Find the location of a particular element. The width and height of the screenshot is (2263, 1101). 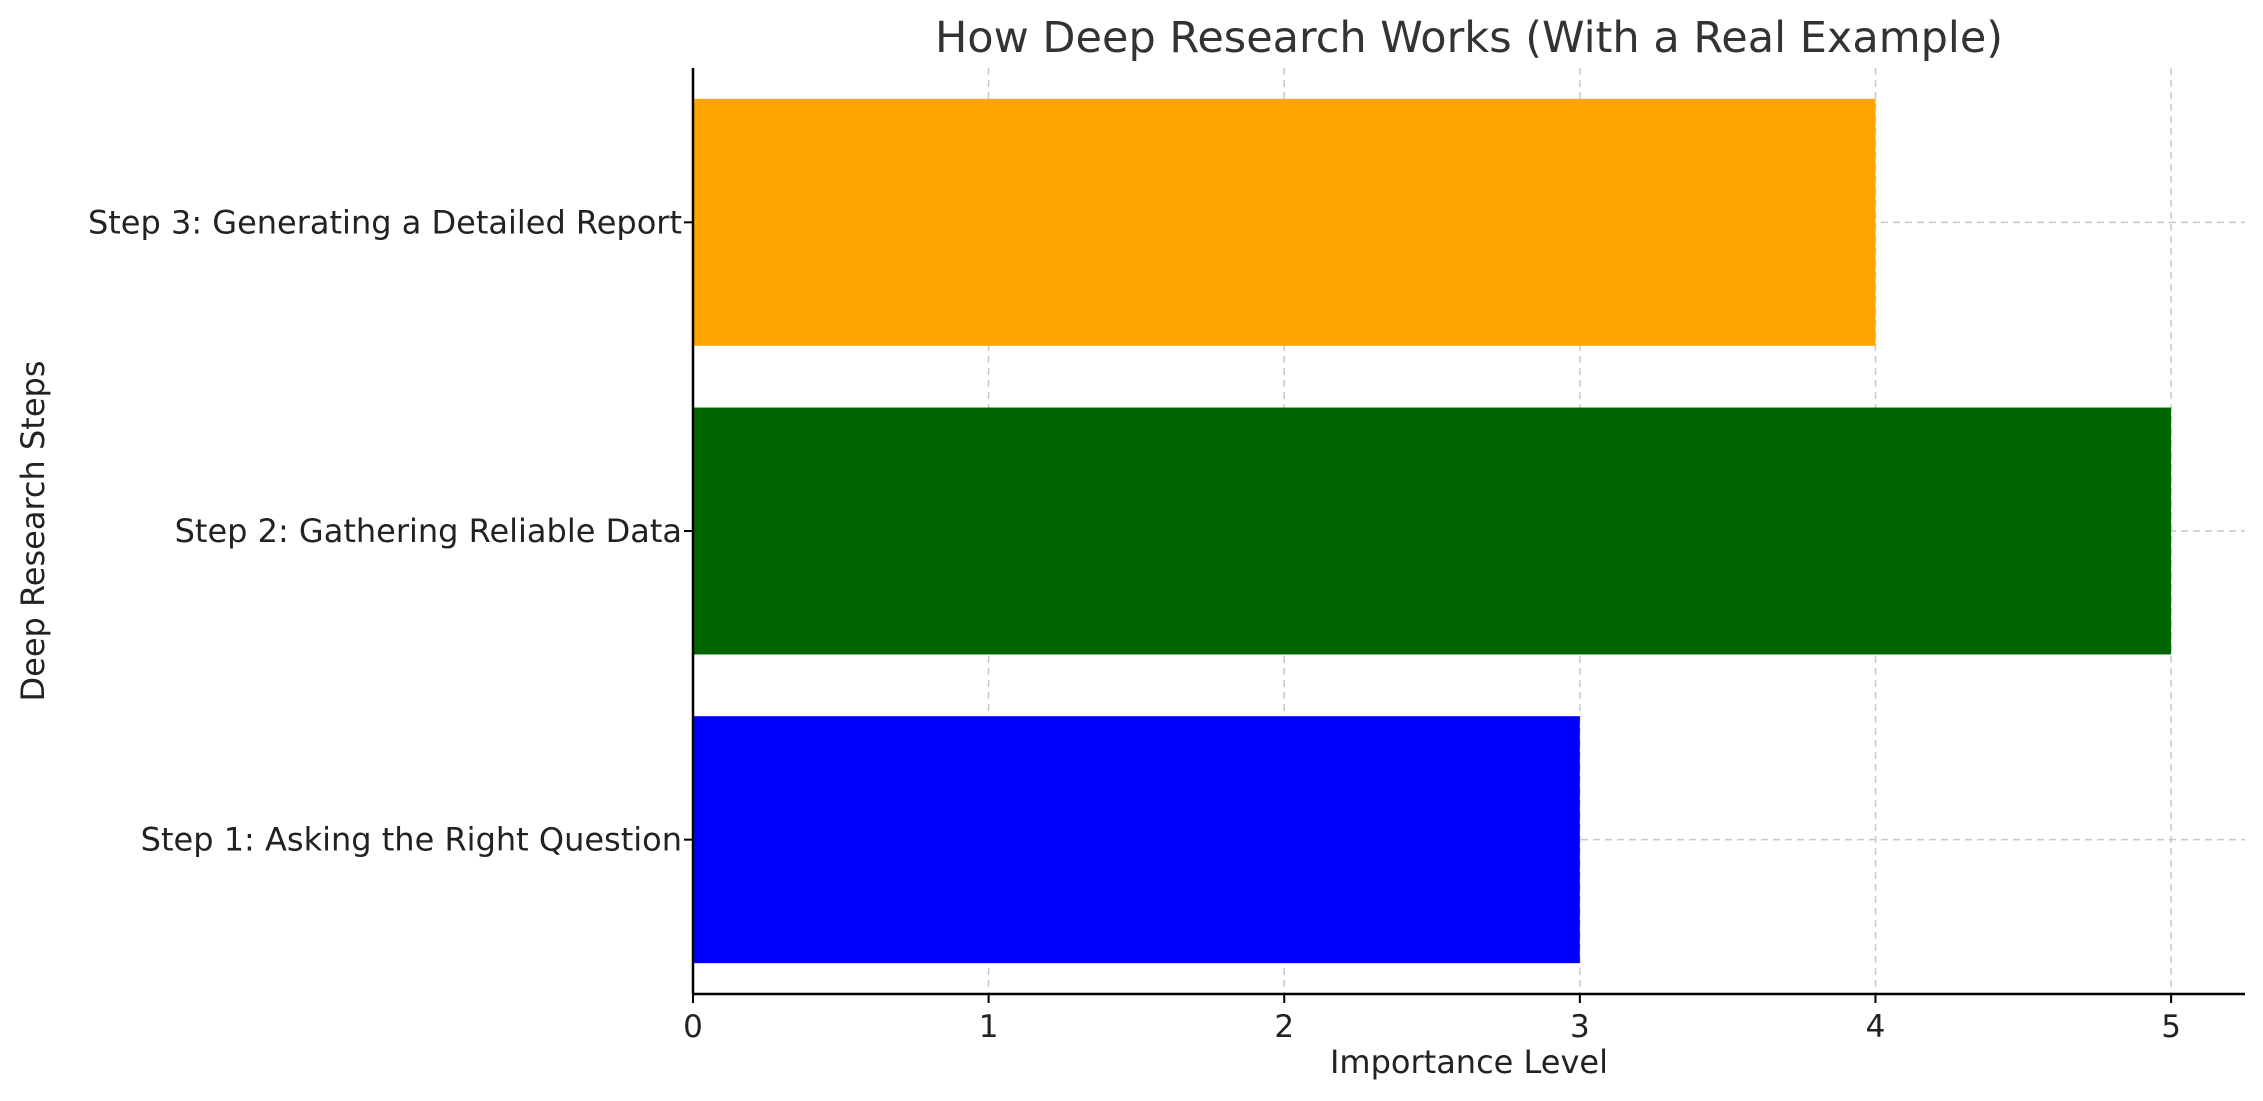

y-axis-label: Deep Research Steps is located at coordinates (33, 531).